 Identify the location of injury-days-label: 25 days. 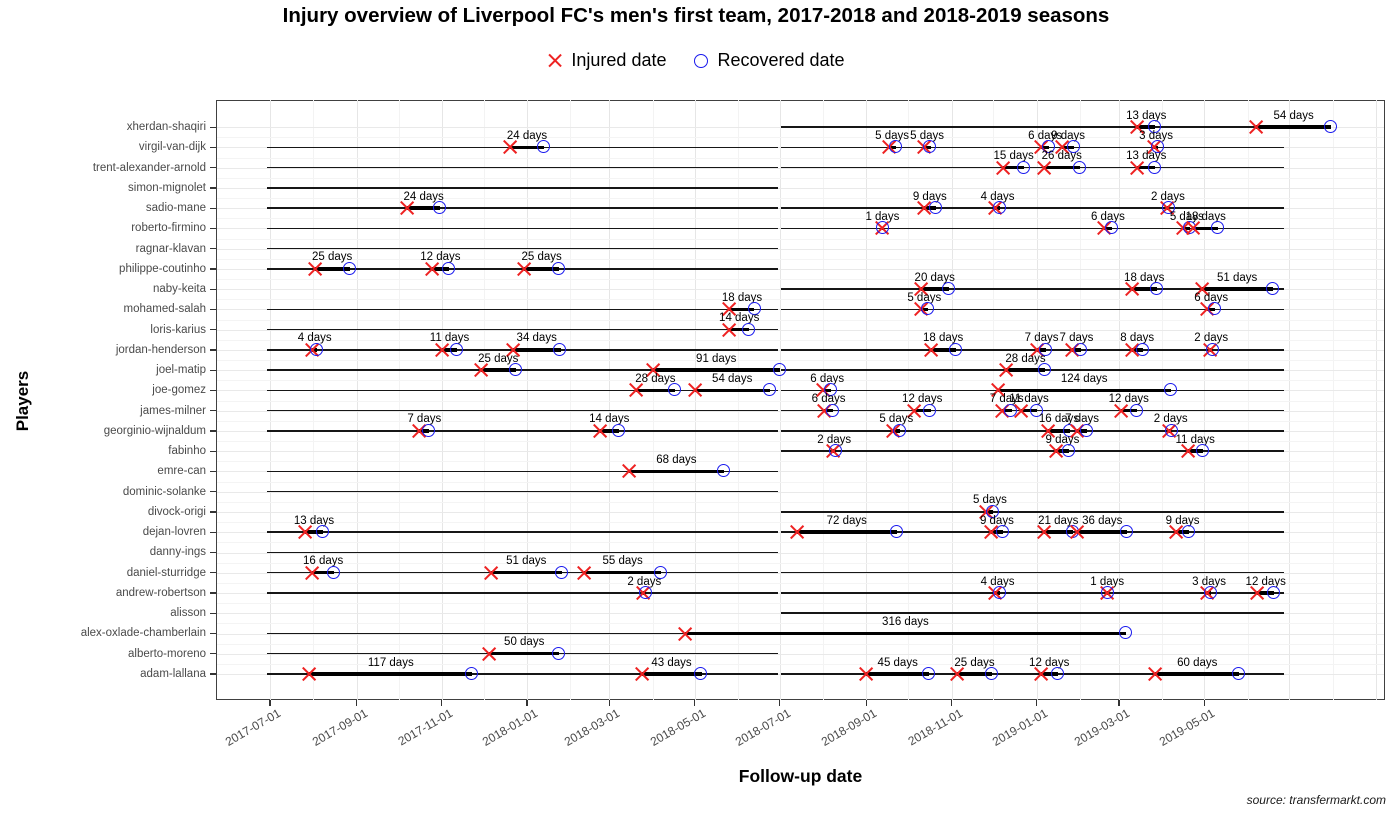
(541, 257).